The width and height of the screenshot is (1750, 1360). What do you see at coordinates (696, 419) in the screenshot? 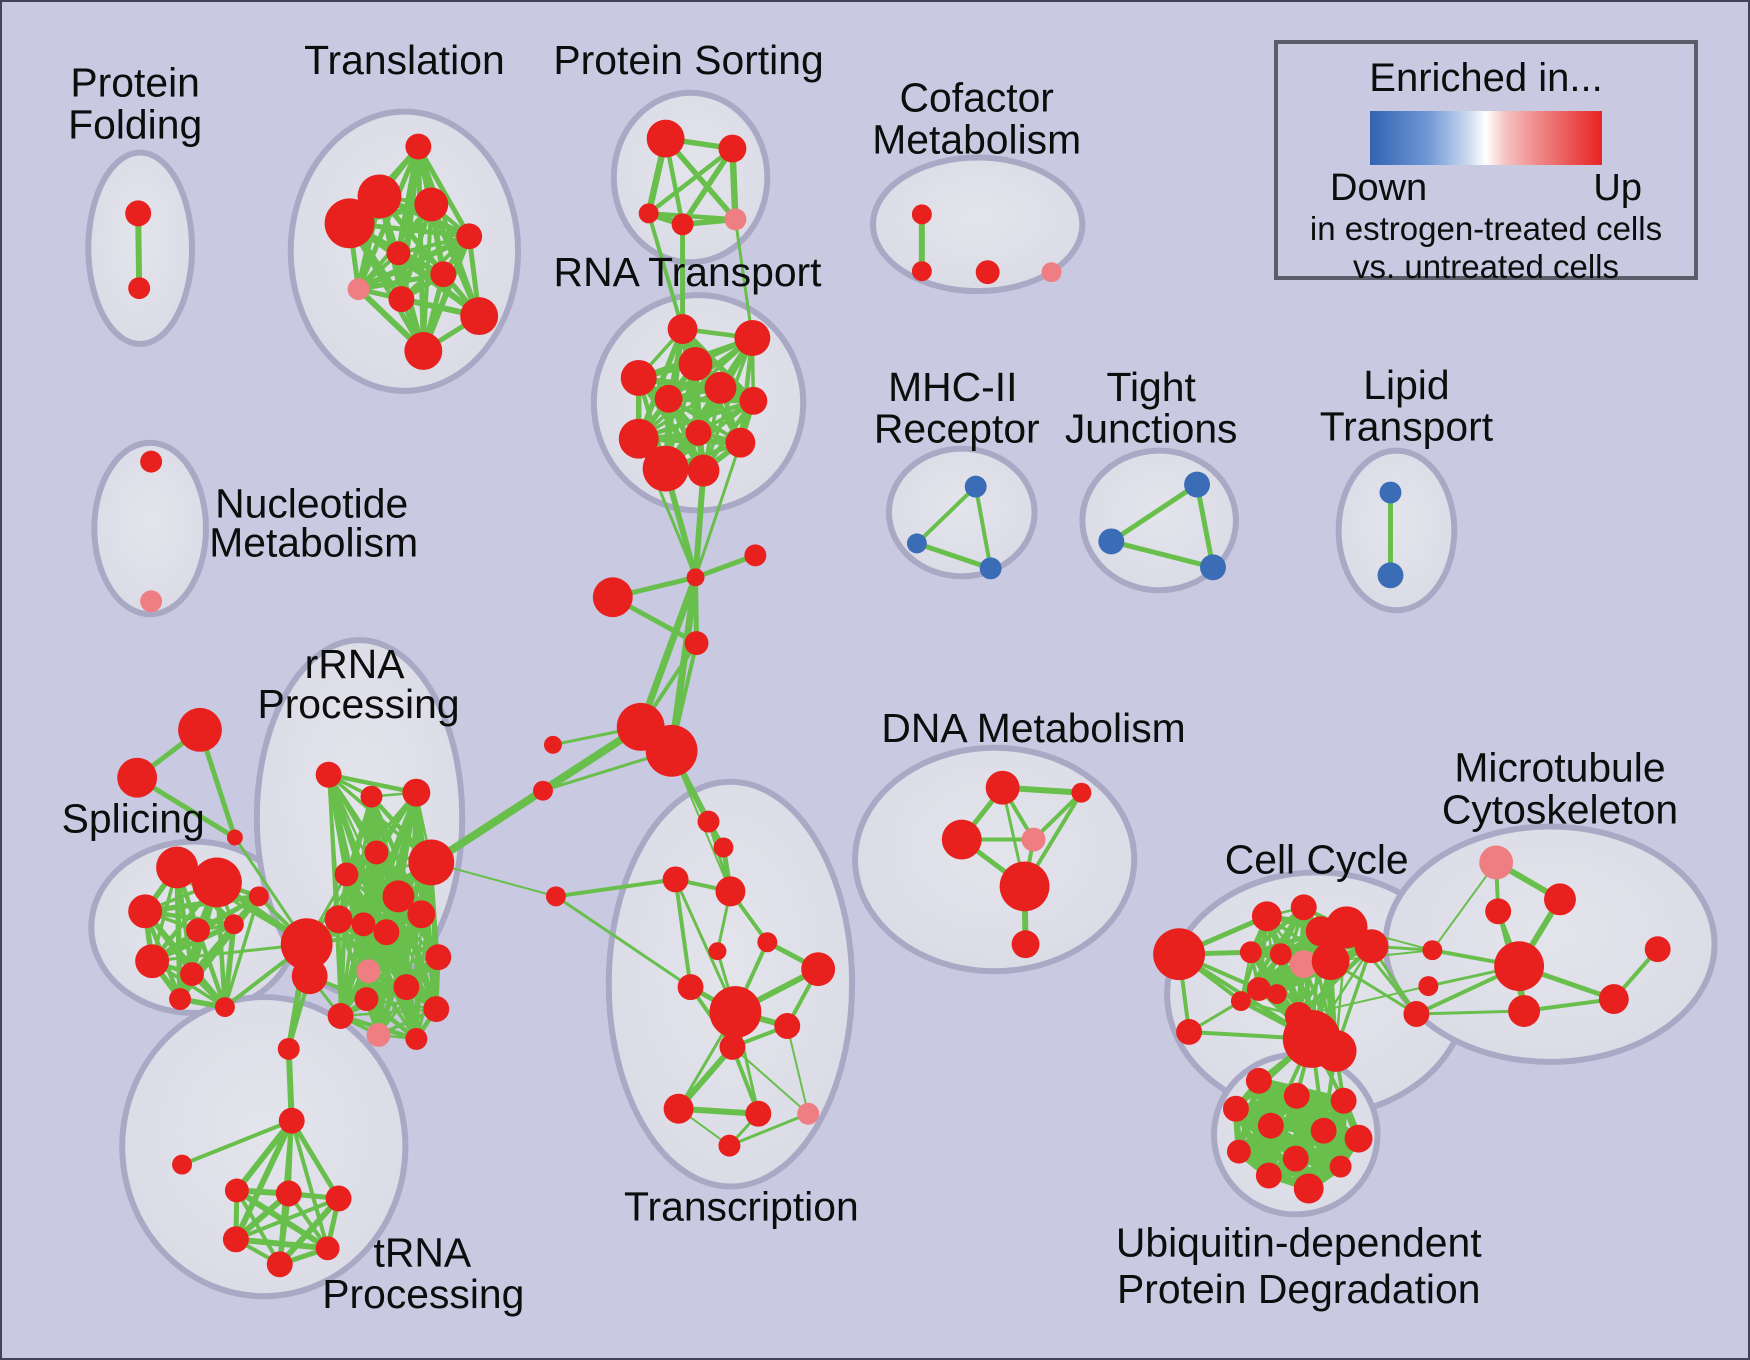
I see `rna-transport-edge` at bounding box center [696, 419].